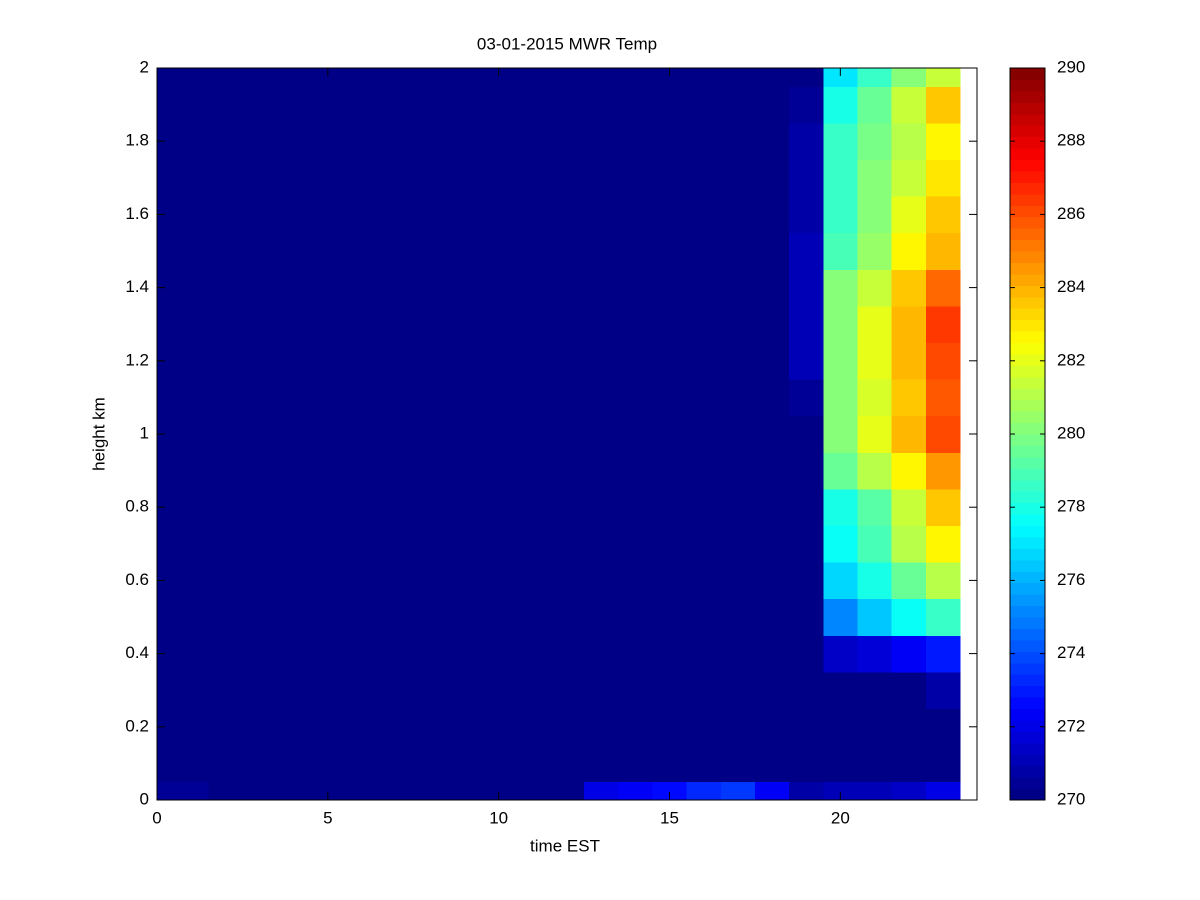  I want to click on colorbar-tick-label: 284, so click(1071, 286).